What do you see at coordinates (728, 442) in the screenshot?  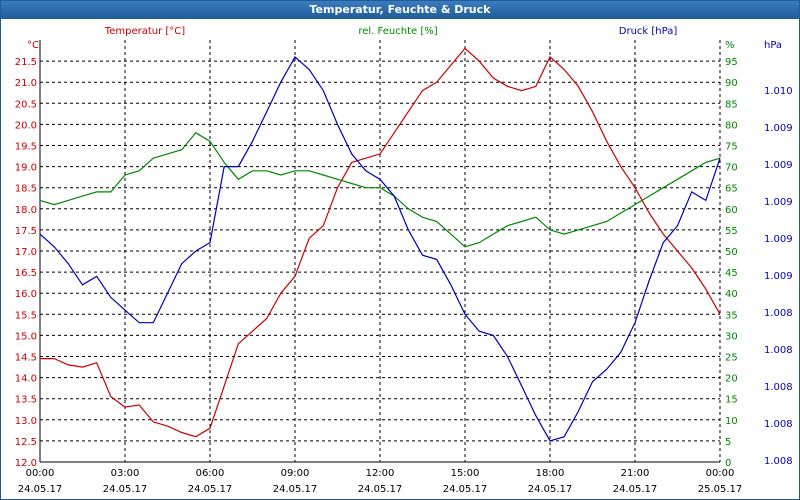 I see `humidity-tick-label: 5` at bounding box center [728, 442].